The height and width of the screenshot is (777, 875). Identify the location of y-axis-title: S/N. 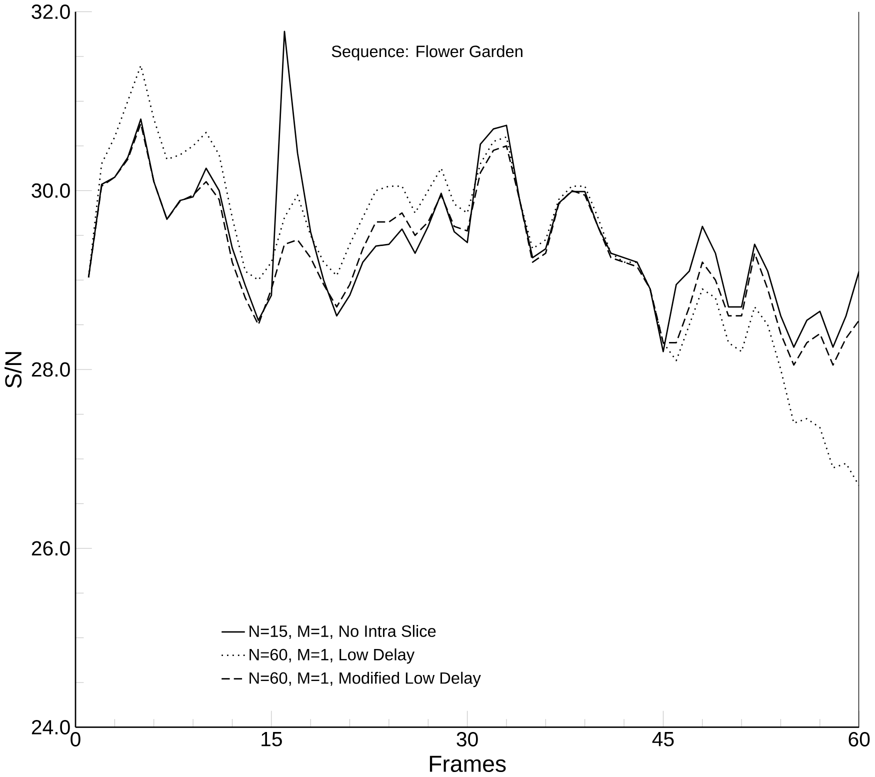
(13, 370).